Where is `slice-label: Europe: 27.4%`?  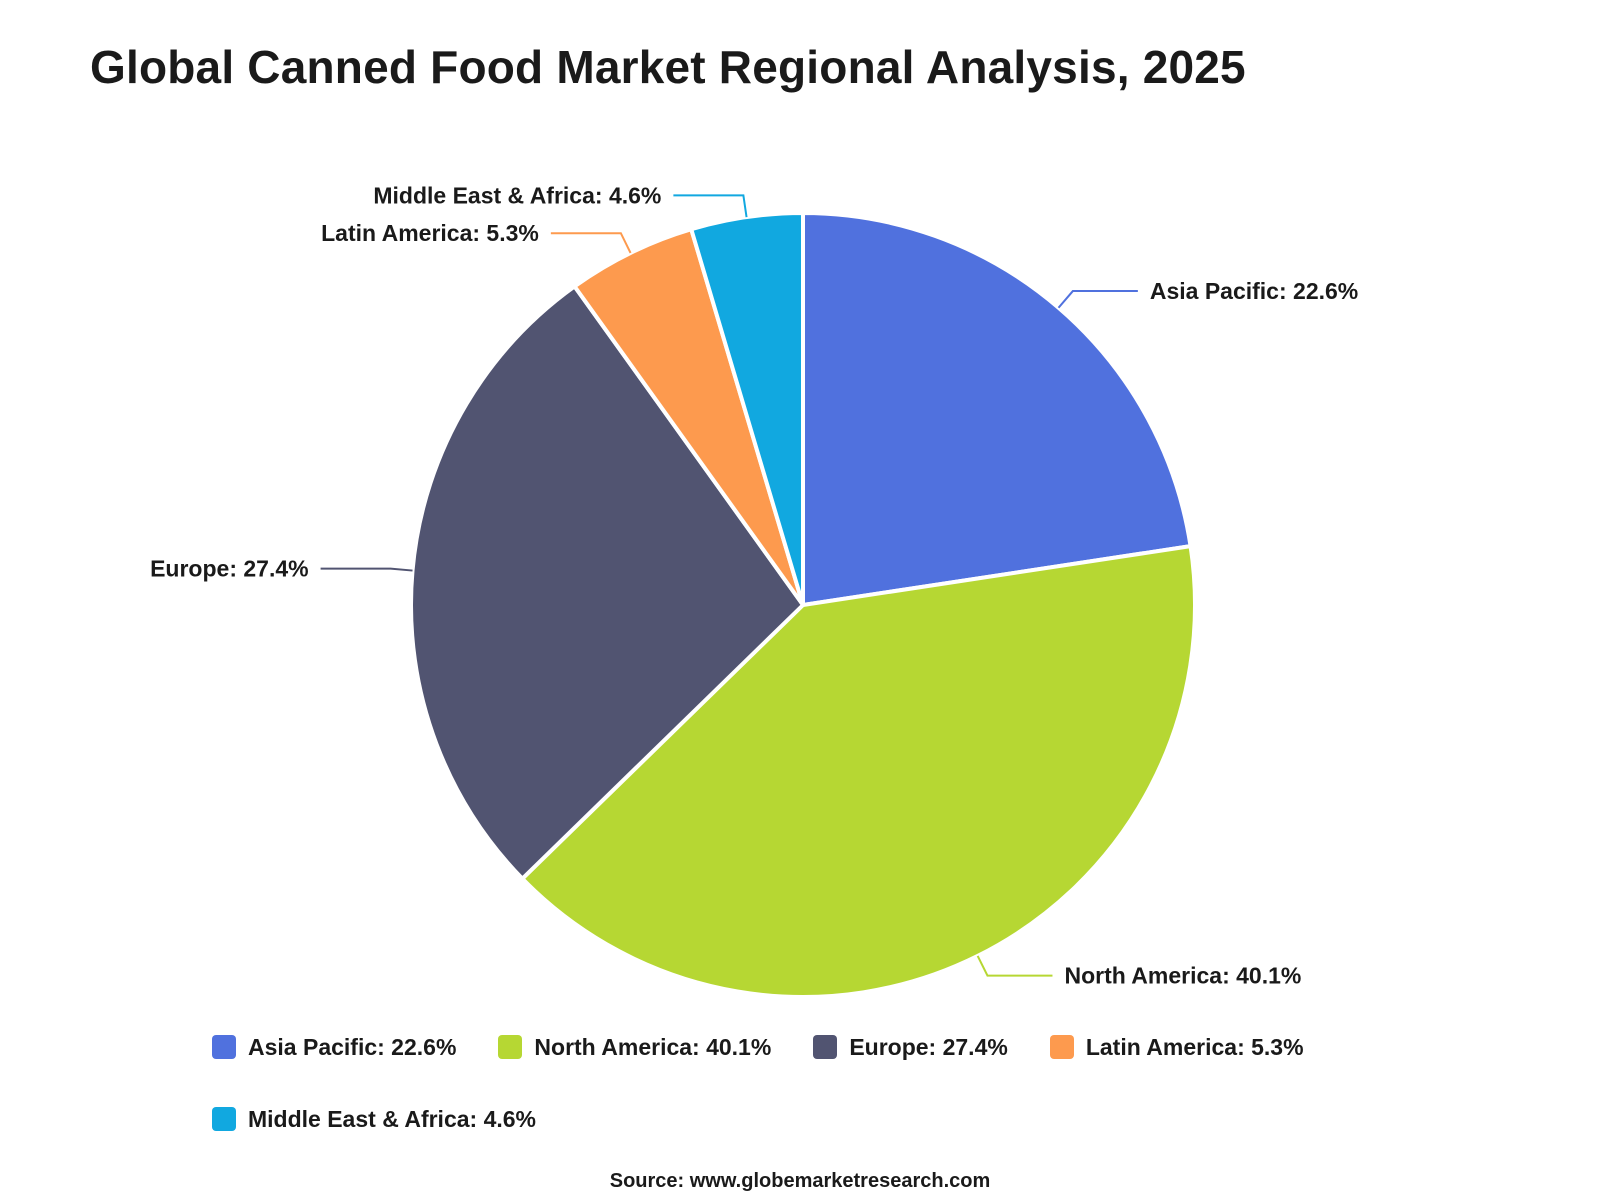
slice-label: Europe: 27.4% is located at coordinates (229, 569).